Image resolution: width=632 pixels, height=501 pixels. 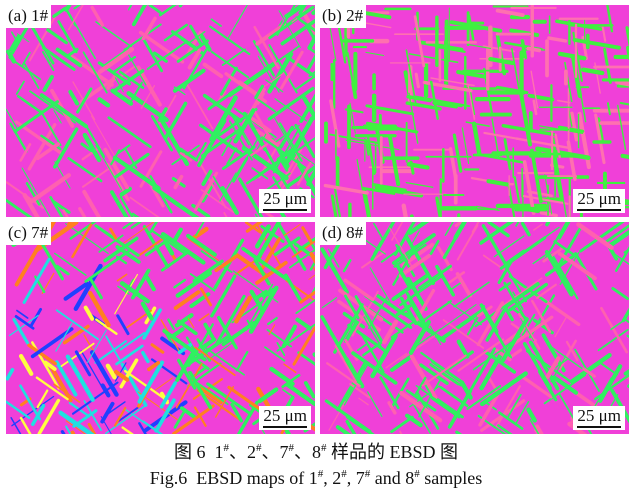 I want to click on scale-bar-text: 25 μm, so click(x=285, y=417).